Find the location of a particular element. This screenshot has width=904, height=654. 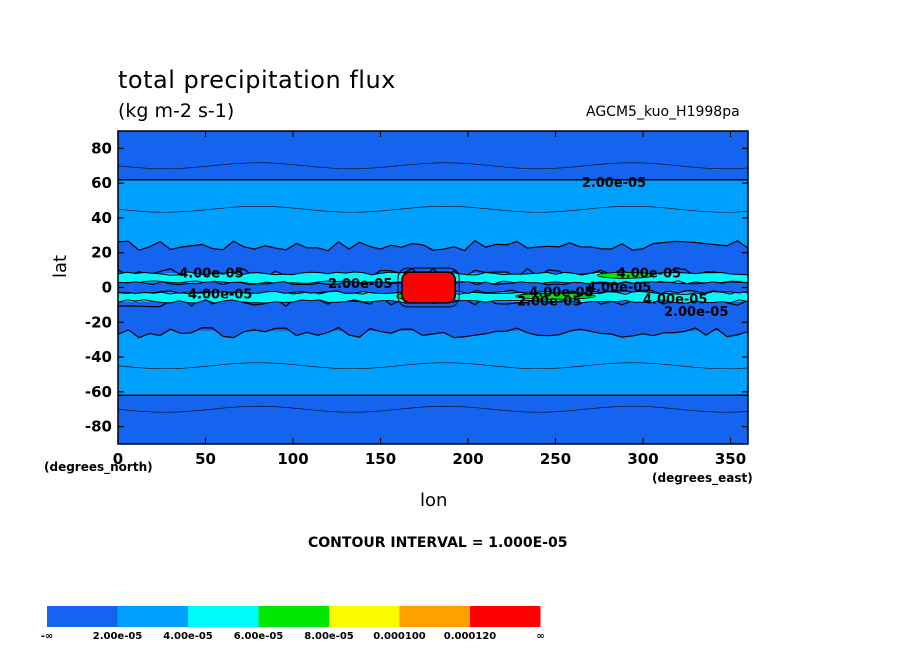

colorbar-label: 6.00e-05 is located at coordinates (259, 636).